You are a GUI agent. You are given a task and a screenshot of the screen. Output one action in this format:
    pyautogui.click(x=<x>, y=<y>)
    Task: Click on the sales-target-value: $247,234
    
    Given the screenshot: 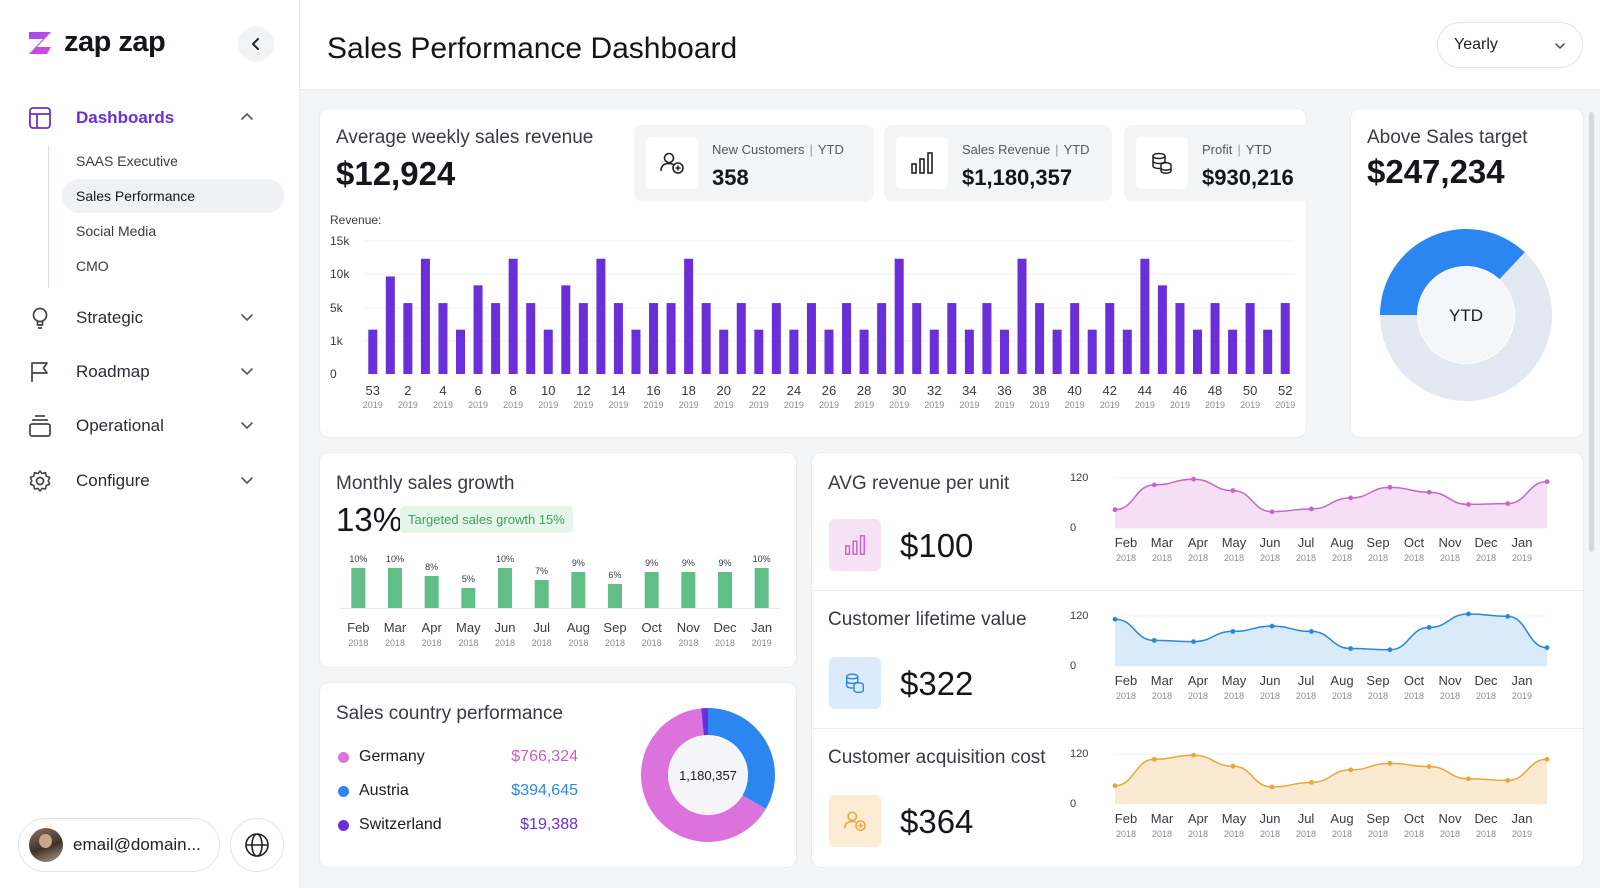 What is the action you would take?
    pyautogui.click(x=1436, y=171)
    